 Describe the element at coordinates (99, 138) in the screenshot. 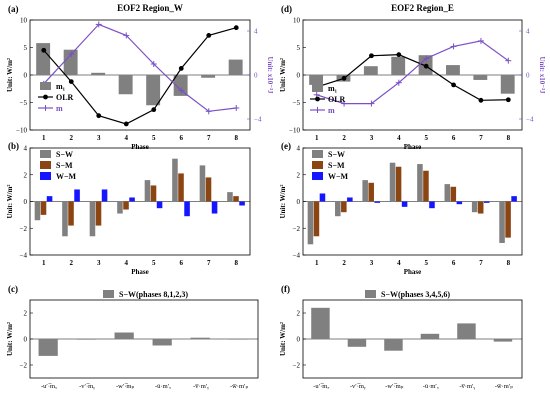

I see `panel-a-xtick-label: 3` at that location.